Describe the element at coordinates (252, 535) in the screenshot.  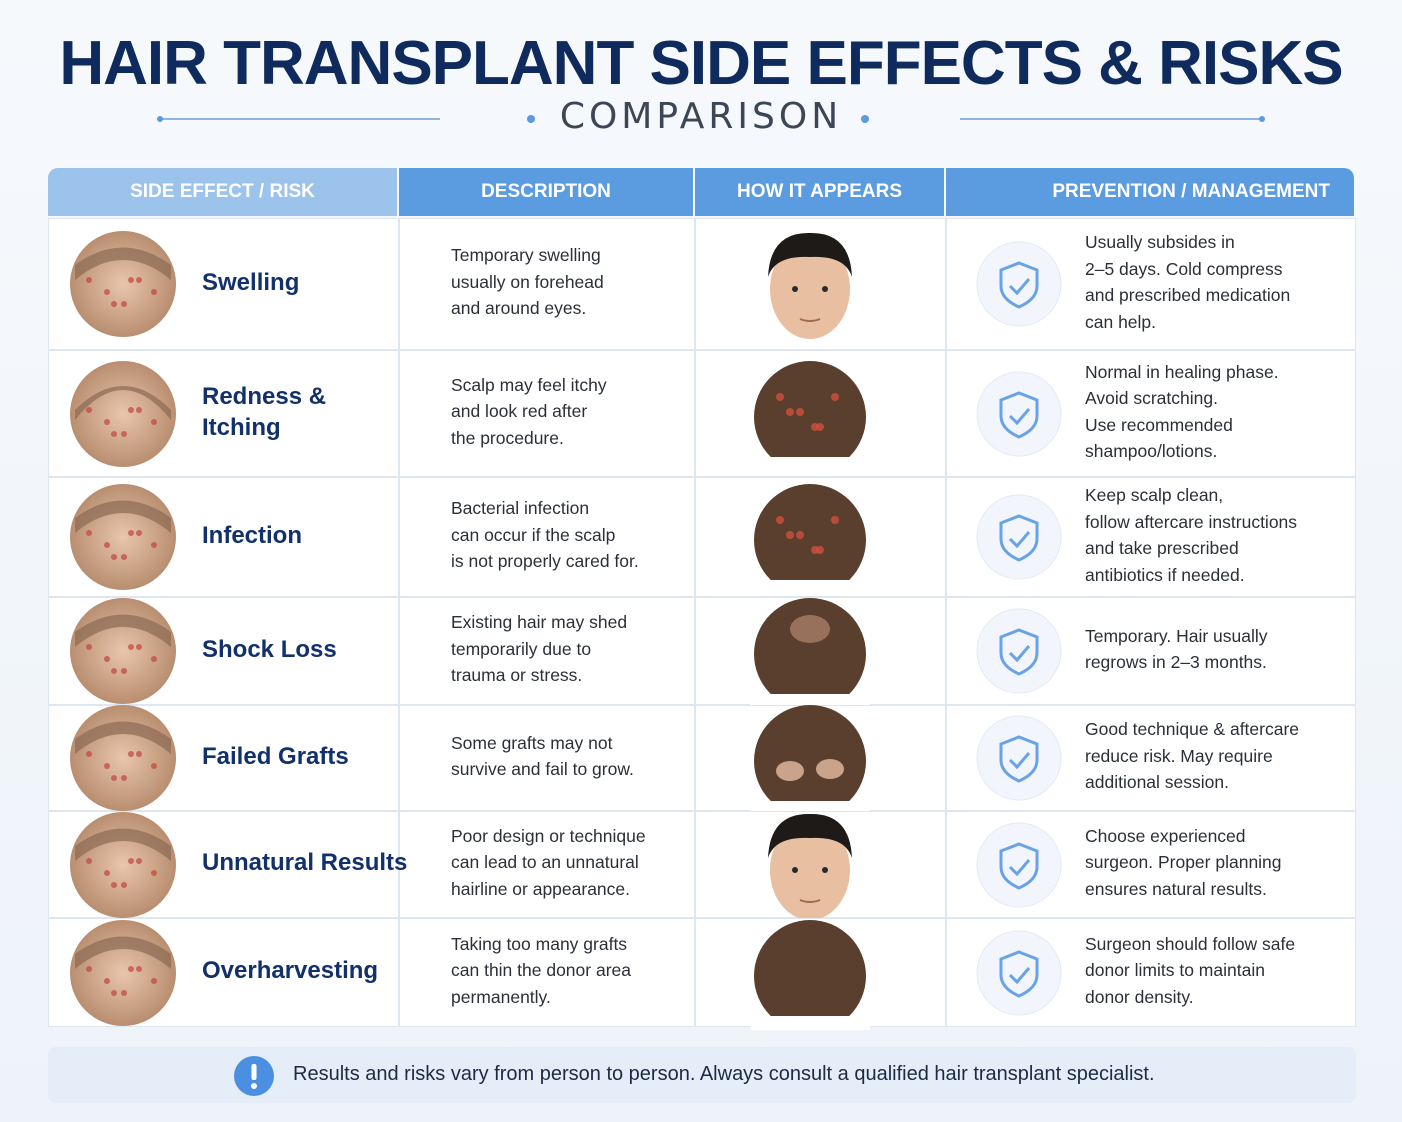
I see `text-line: Infection` at that location.